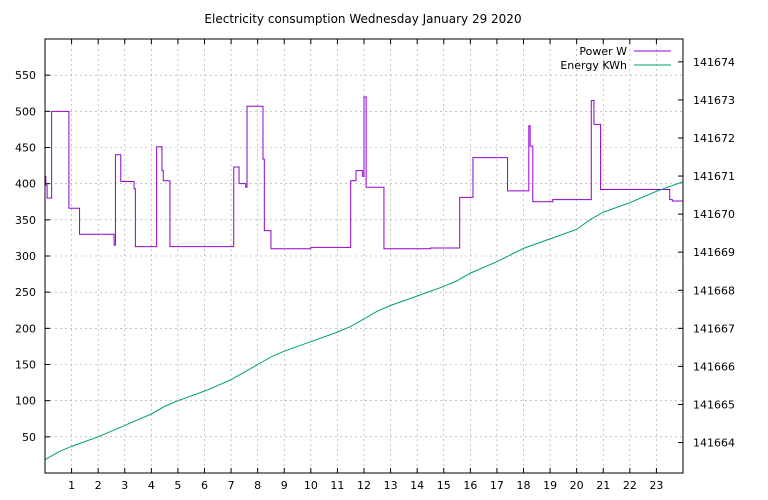  I want to click on x-tick-label: 20, so click(577, 485).